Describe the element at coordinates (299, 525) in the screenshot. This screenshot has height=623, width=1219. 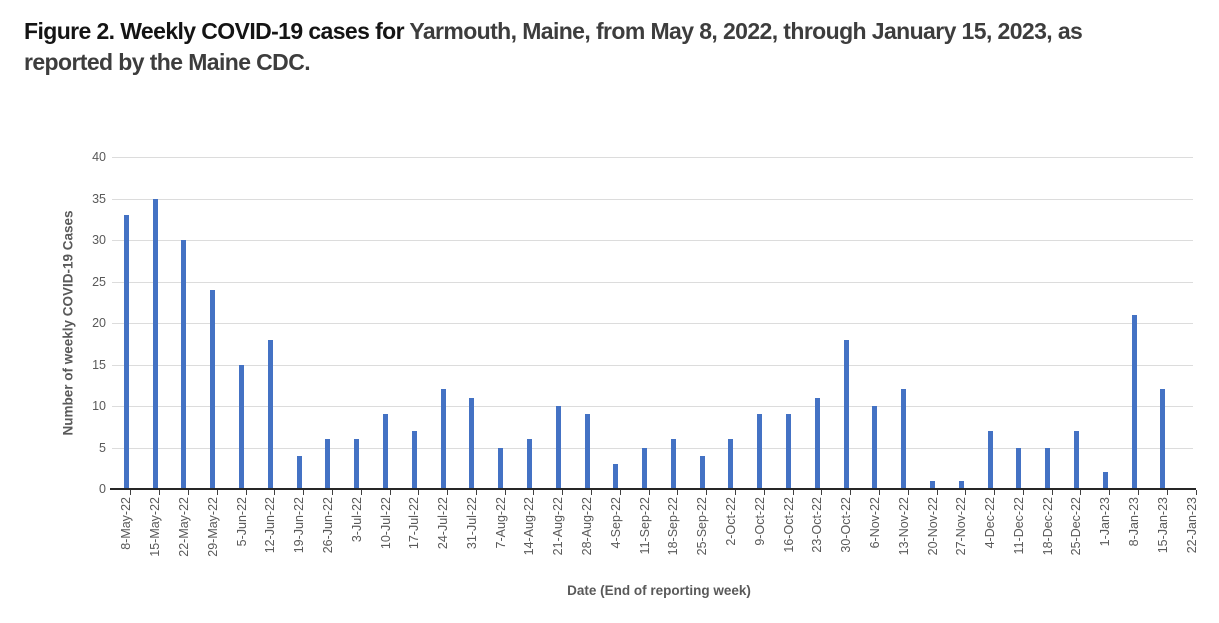
I see `x-tick-label: 19-Jun-22` at that location.